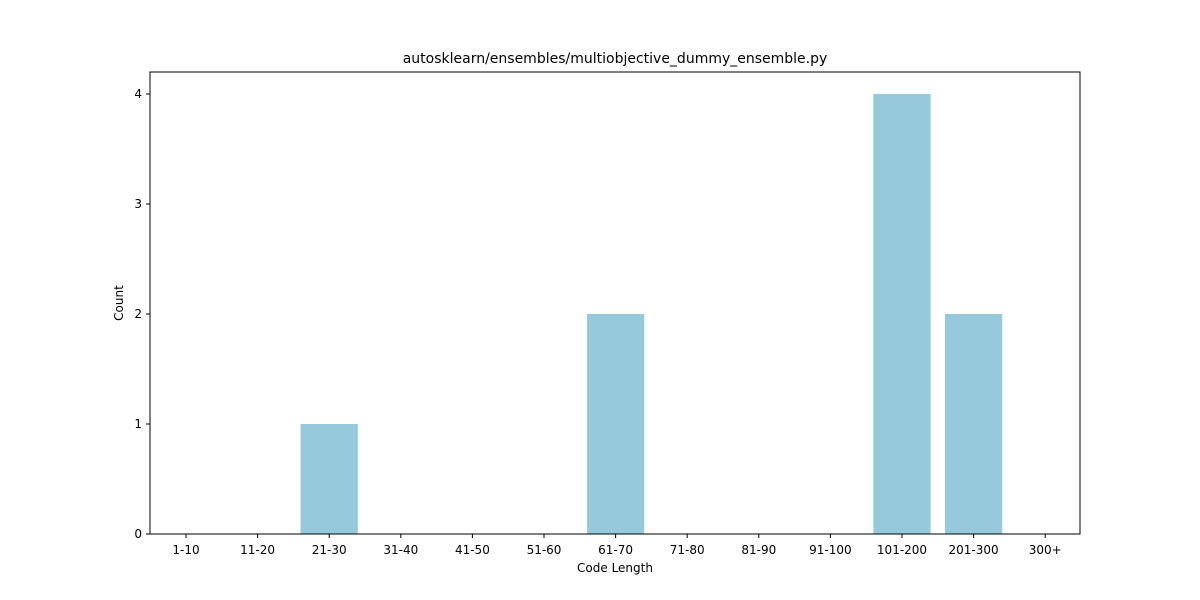 The height and width of the screenshot is (600, 1200). Describe the element at coordinates (974, 550) in the screenshot. I see `x-tick-label: 201-300` at that location.